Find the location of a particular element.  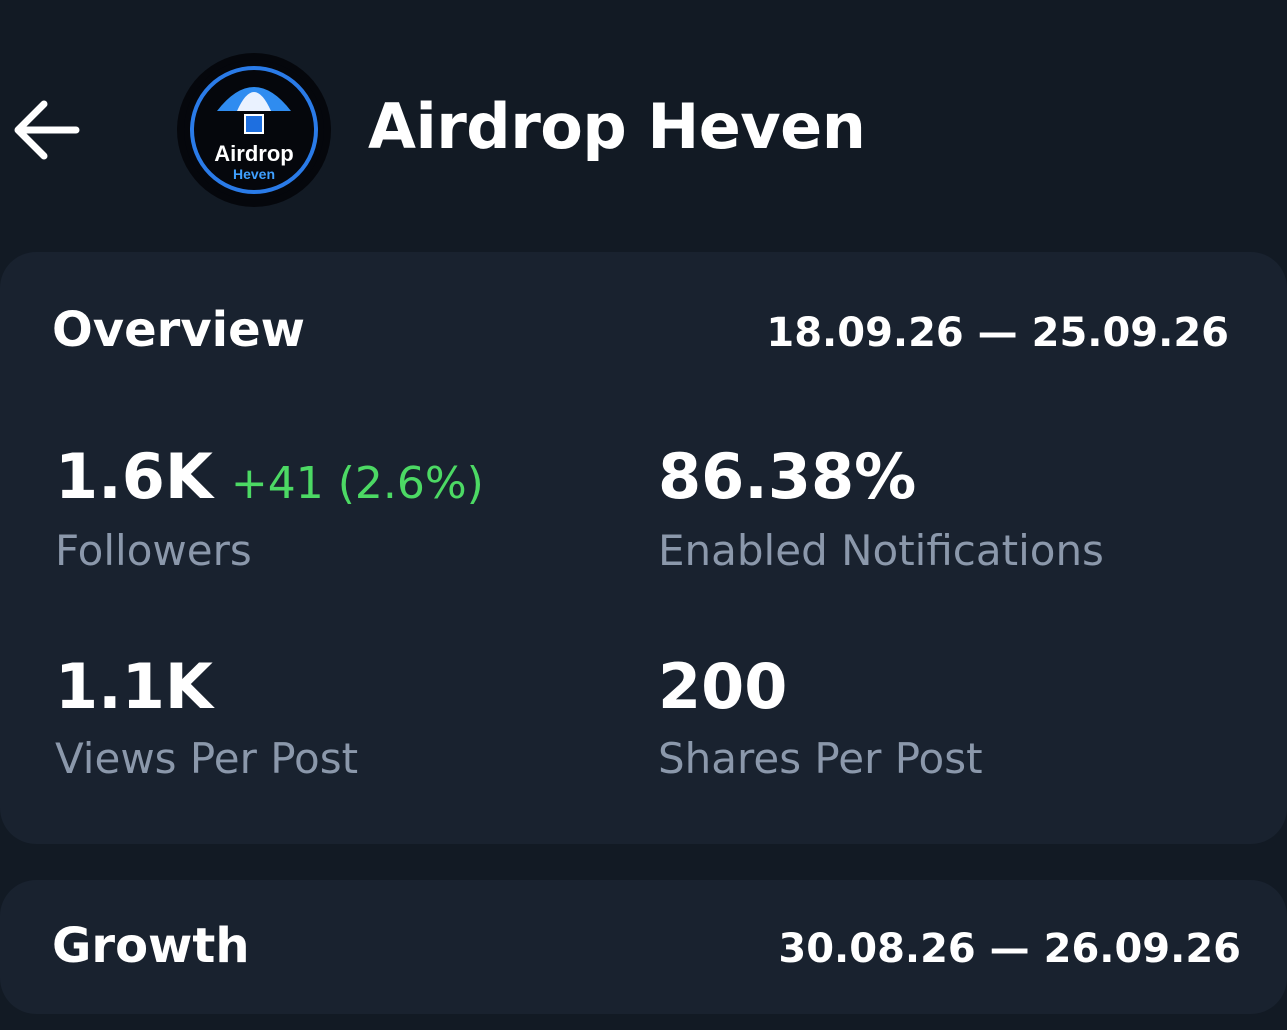

date-range: 18.09.26 — 25.09.26 is located at coordinates (997, 333).